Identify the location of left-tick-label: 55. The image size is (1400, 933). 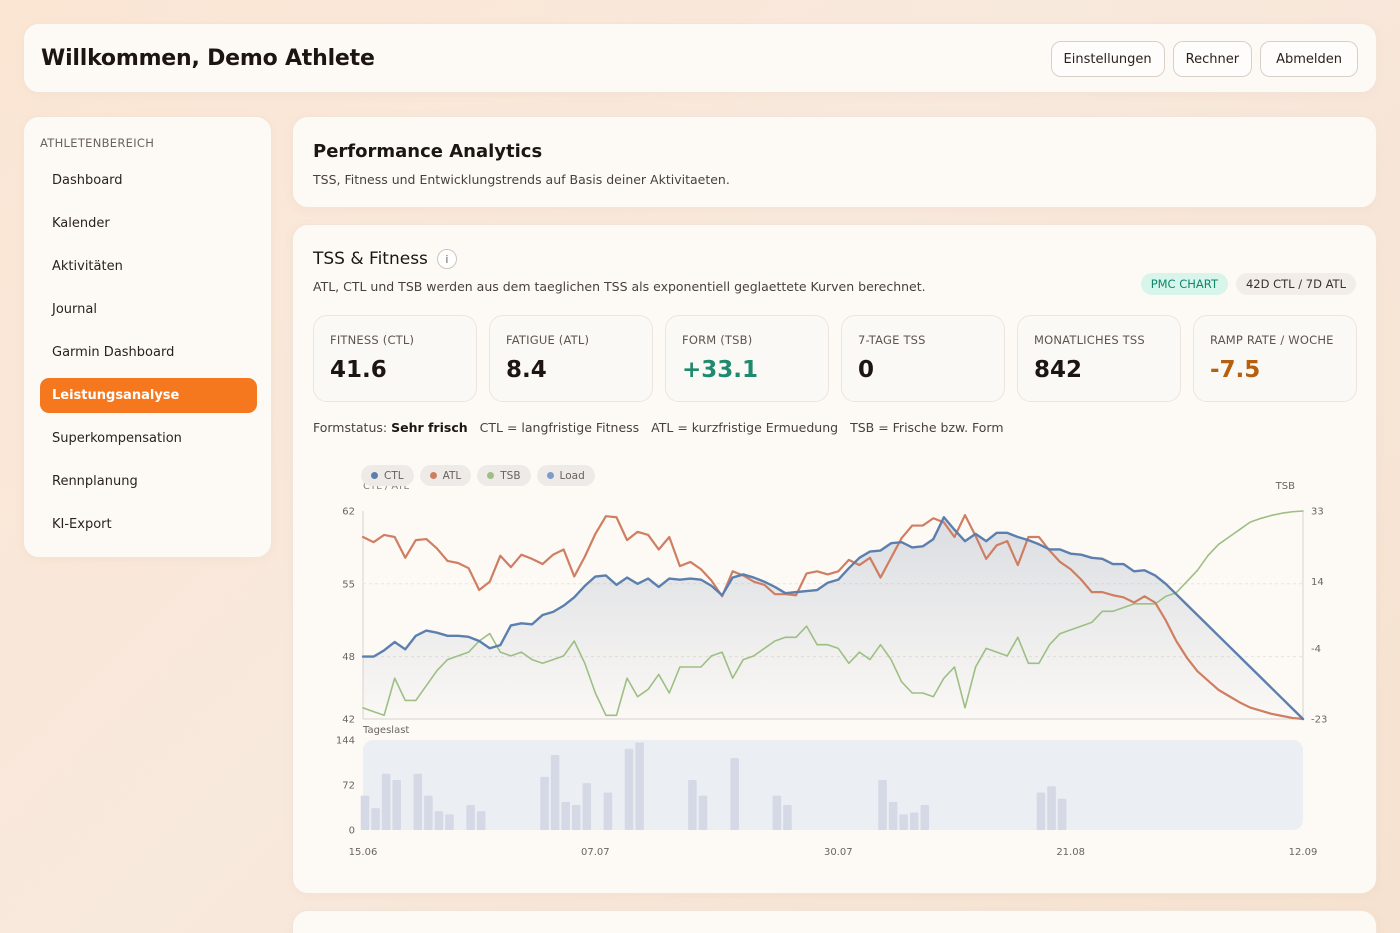
(348, 584).